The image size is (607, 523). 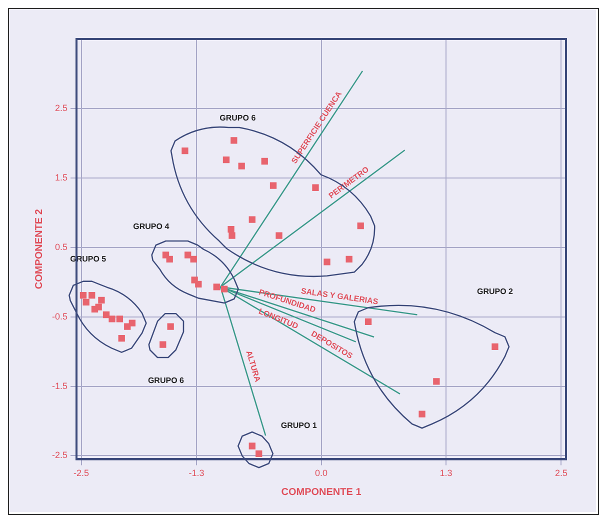 What do you see at coordinates (60, 455) in the screenshot?
I see `y-tick-label: -2.5` at bounding box center [60, 455].